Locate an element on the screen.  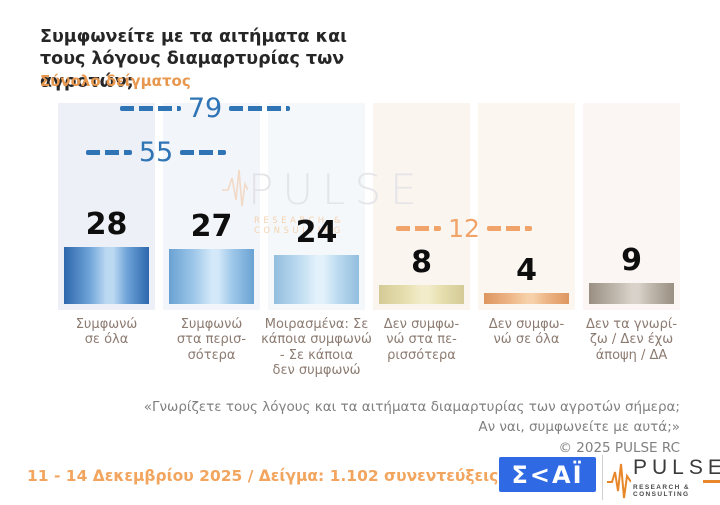
category-label: Συμφωνώ σε όλα is located at coordinates (106, 332).